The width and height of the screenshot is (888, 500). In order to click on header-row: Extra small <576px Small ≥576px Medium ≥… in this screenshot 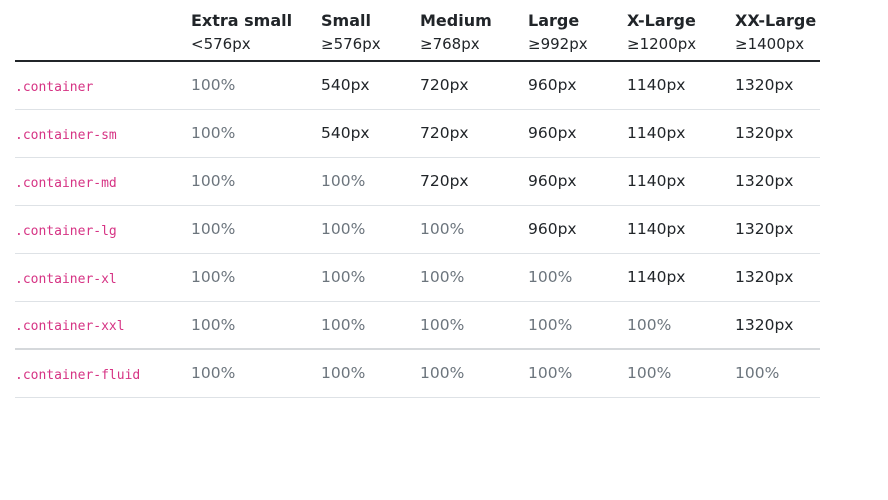, I will do `click(417, 31)`.